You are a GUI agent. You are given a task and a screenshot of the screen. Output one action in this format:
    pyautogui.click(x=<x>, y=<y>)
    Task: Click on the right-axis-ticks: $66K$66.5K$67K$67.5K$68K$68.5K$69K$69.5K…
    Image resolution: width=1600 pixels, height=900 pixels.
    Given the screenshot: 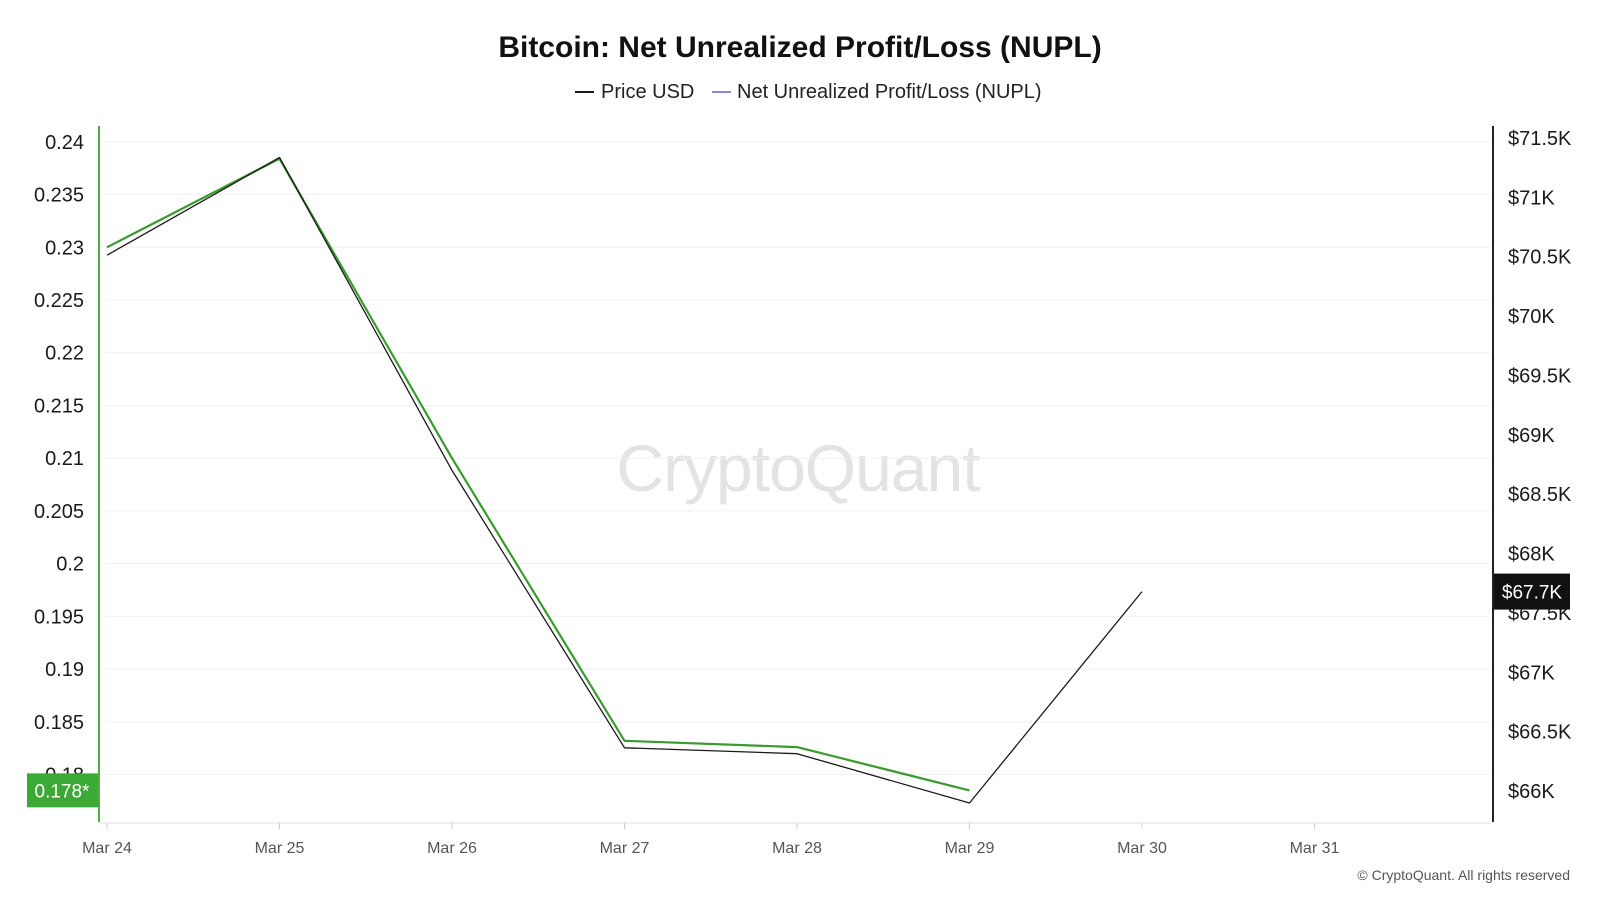 What is the action you would take?
    pyautogui.click(x=1540, y=465)
    